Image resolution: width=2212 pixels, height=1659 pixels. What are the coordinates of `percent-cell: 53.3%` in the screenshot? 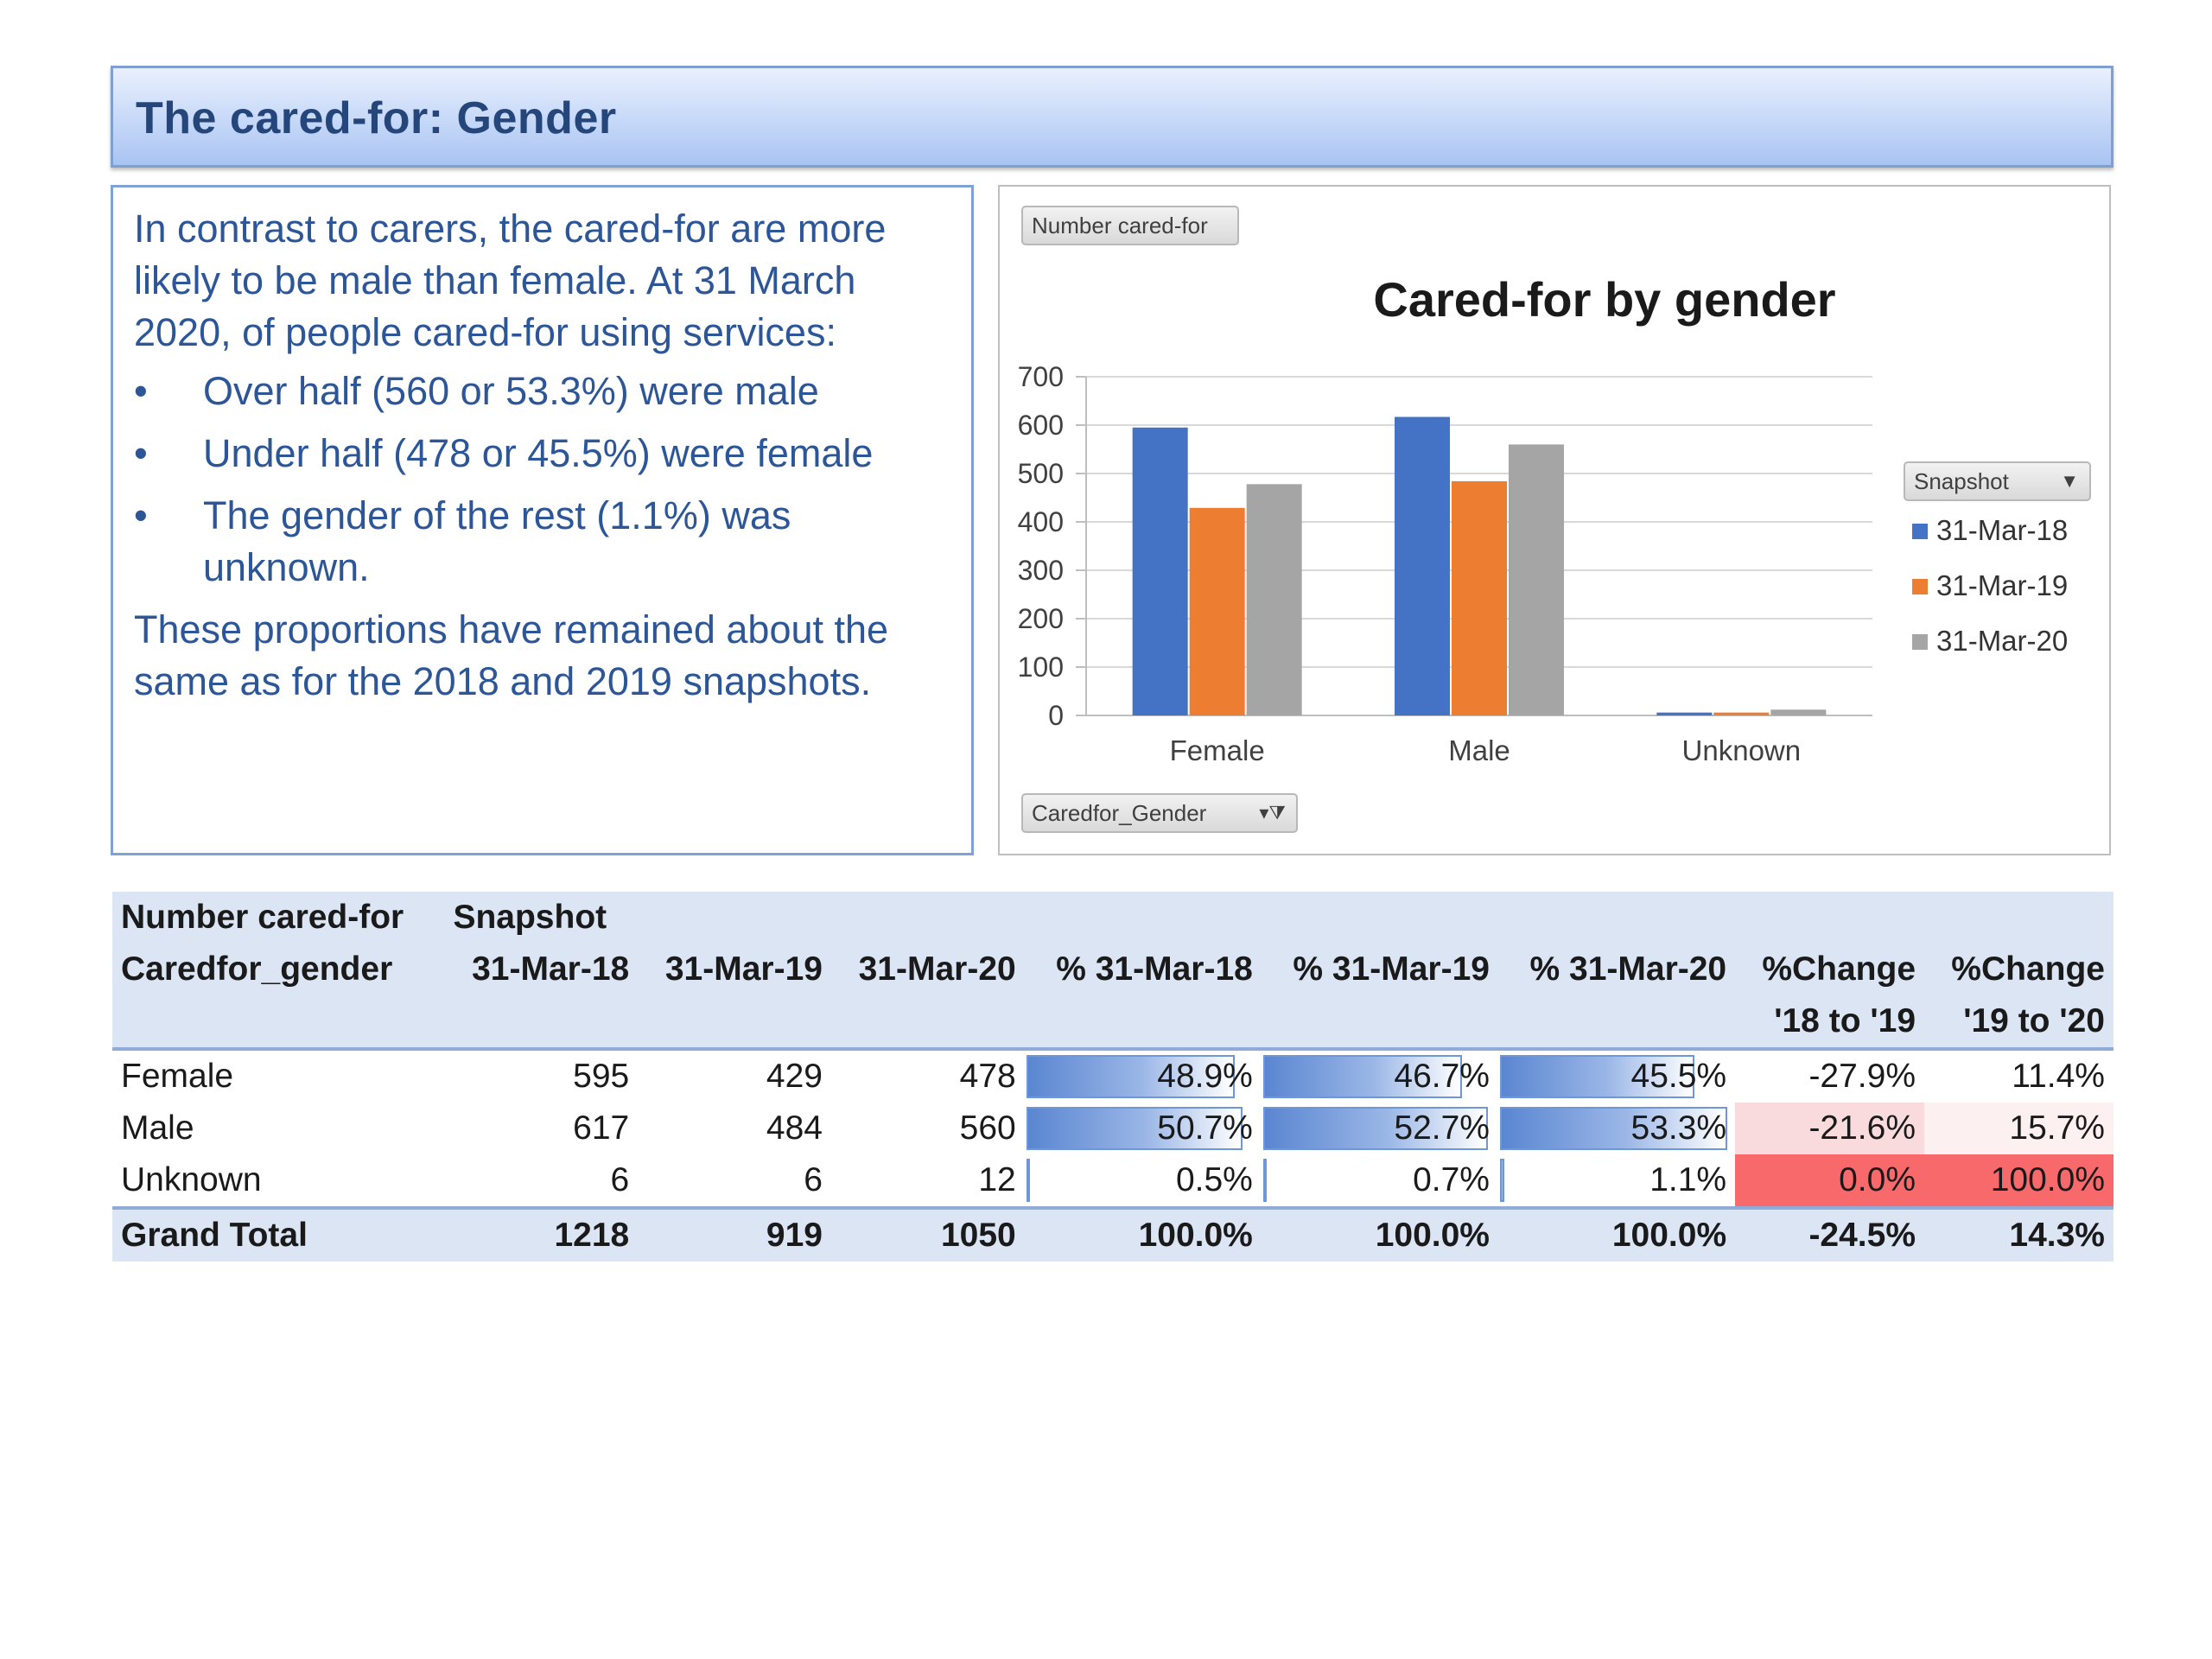 It's located at (1616, 1128).